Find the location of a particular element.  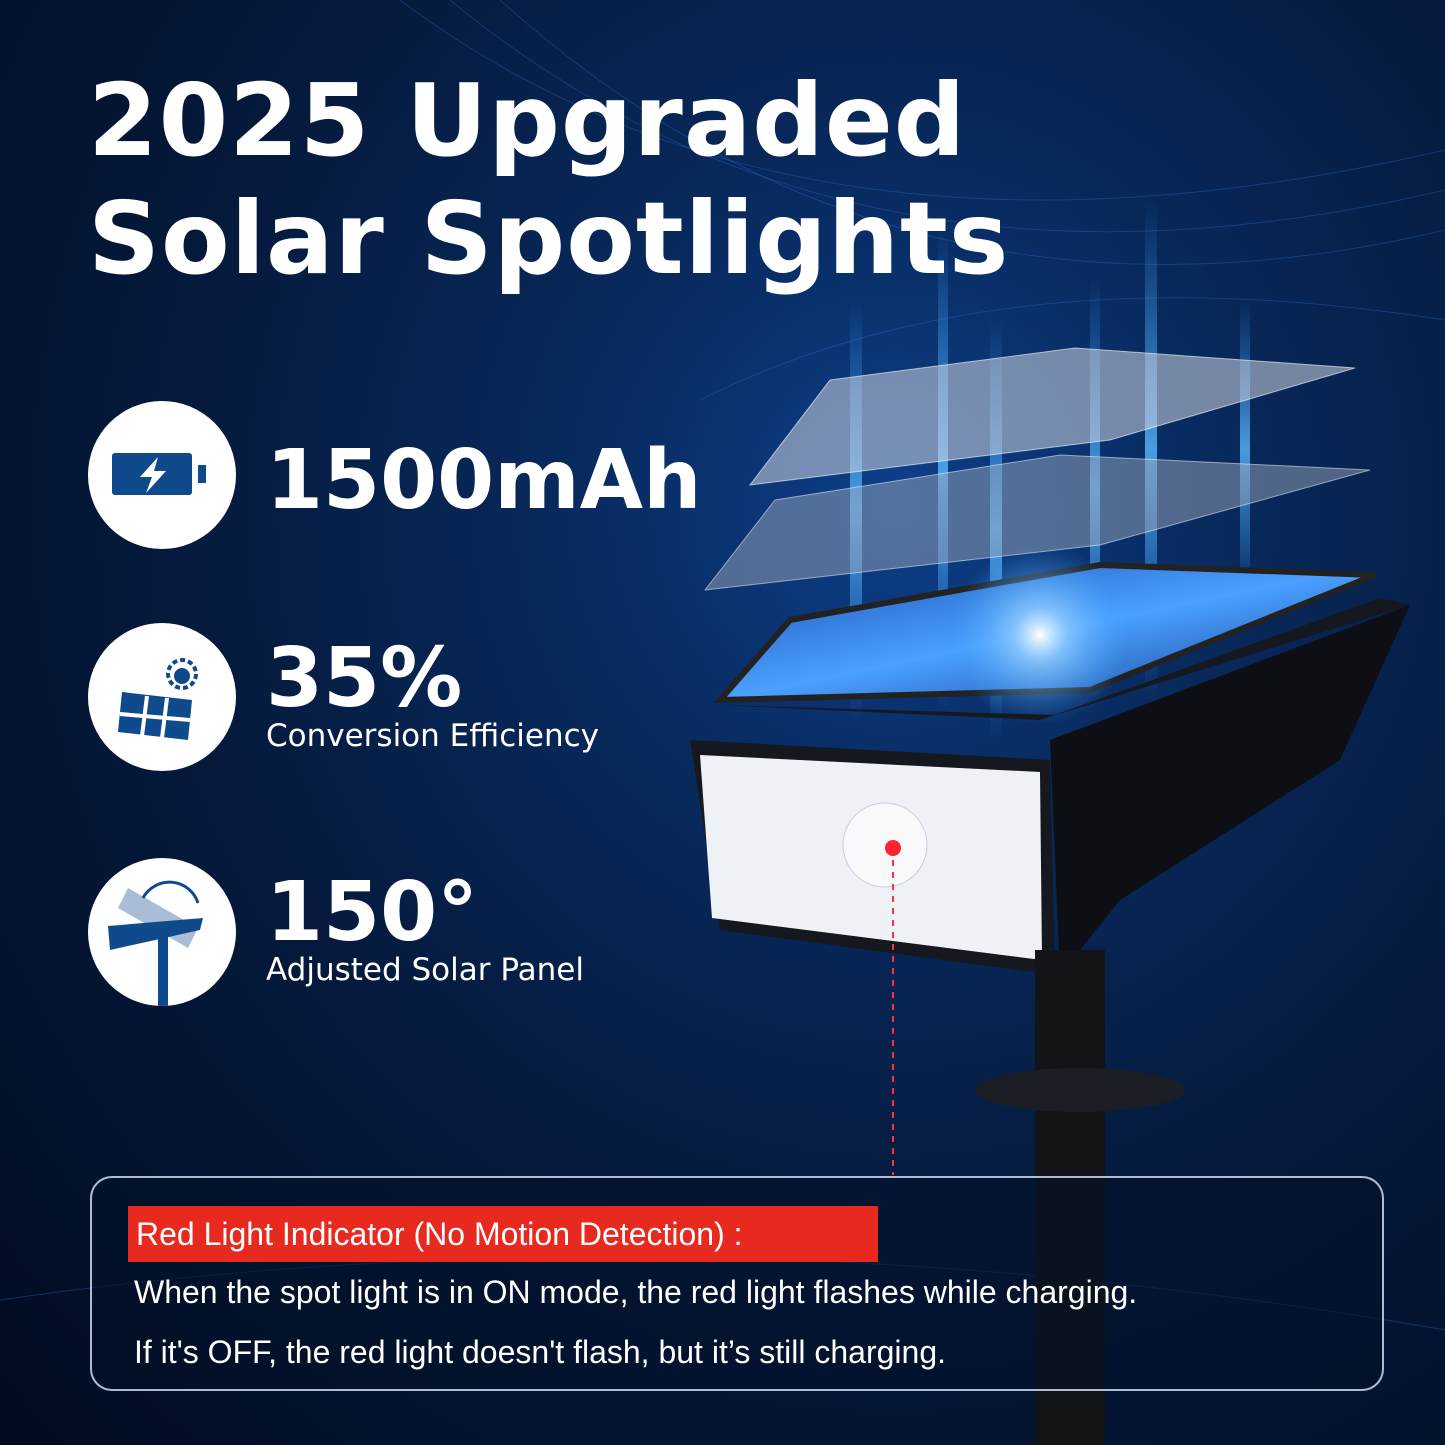

adjustable-panel-icon is located at coordinates (162, 932).